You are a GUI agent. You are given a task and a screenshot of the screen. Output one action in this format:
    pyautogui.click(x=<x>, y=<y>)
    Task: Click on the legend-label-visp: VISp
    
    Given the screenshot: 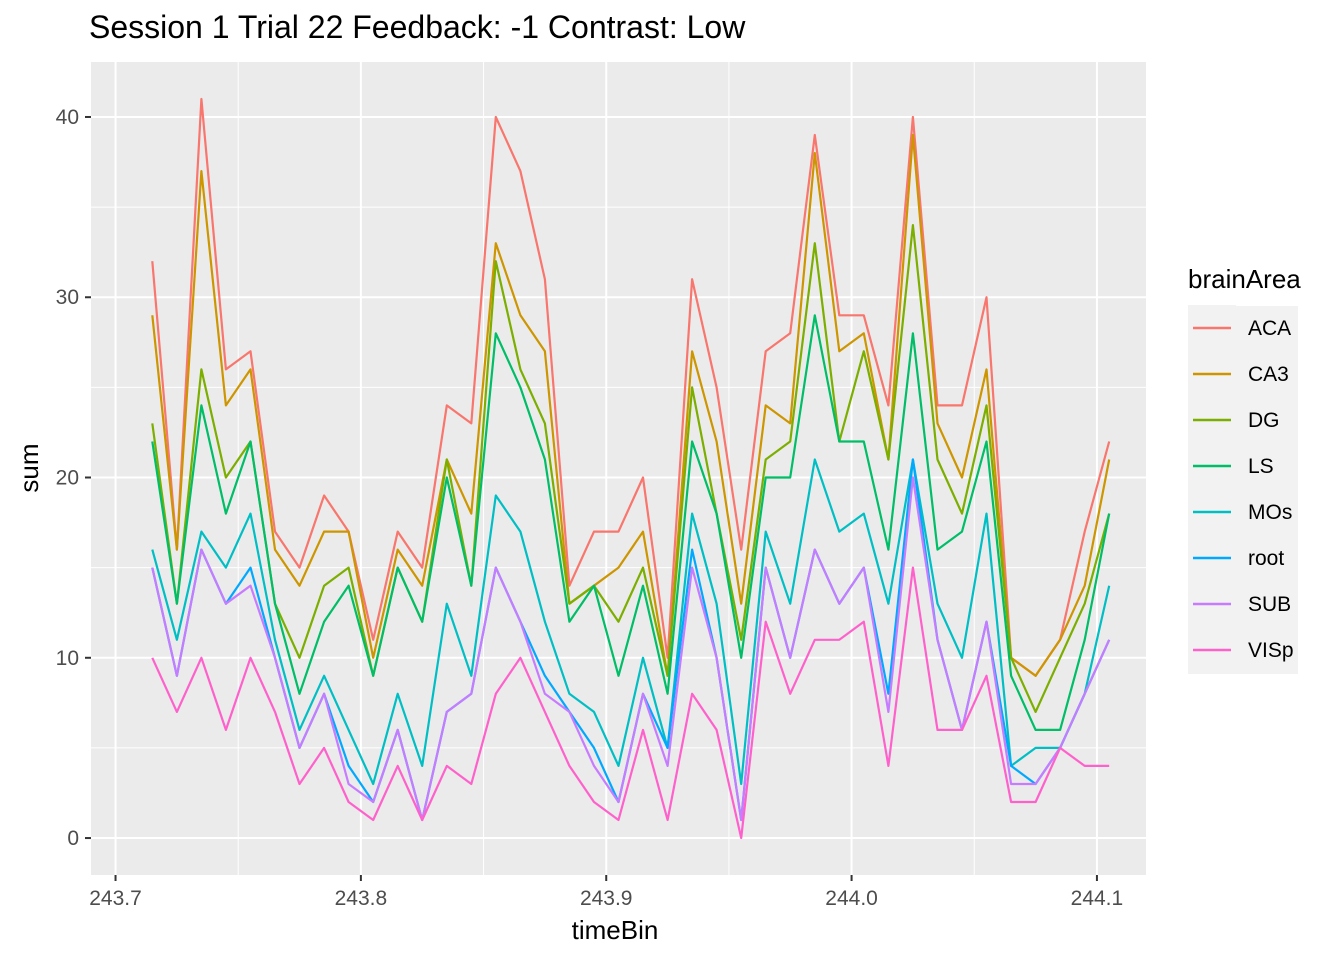 What is the action you would take?
    pyautogui.click(x=1271, y=650)
    